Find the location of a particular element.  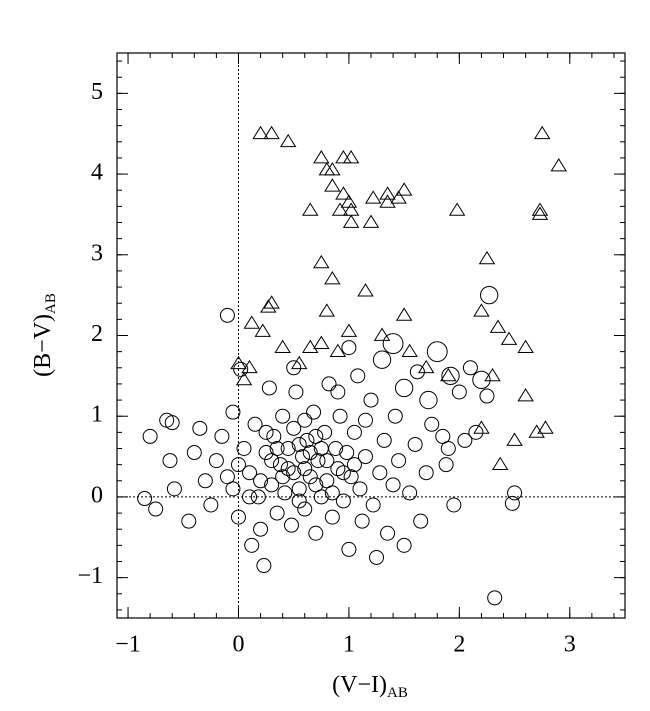

x-tick-label: 1 is located at coordinates (349, 645).